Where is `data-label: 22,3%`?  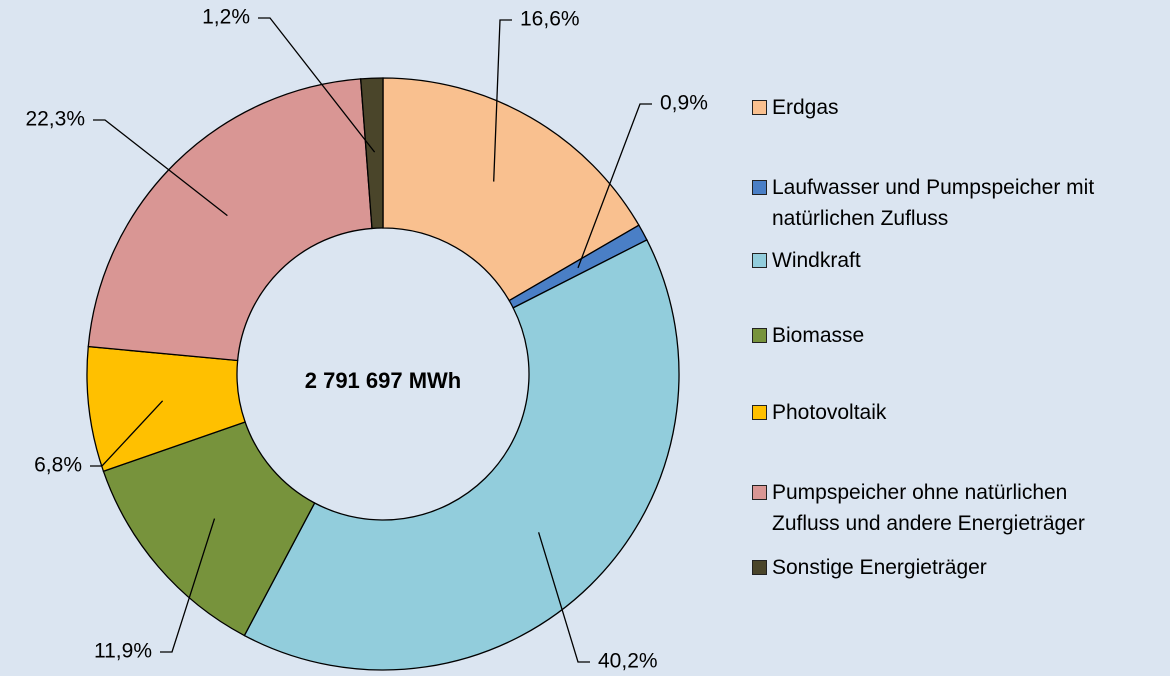
data-label: 22,3% is located at coordinates (55, 119).